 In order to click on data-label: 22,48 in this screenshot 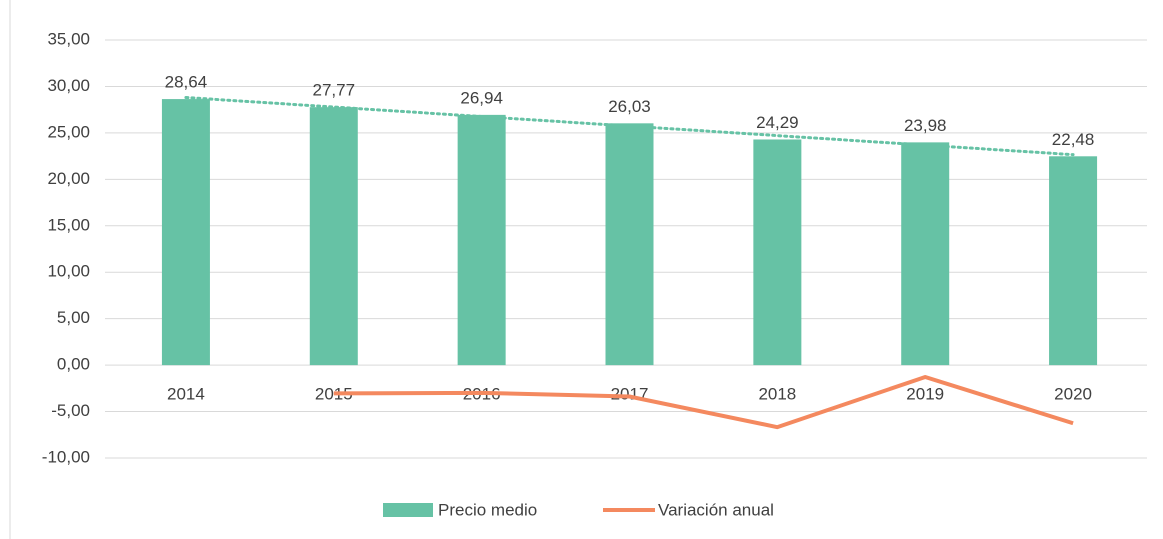, I will do `click(1073, 139)`.